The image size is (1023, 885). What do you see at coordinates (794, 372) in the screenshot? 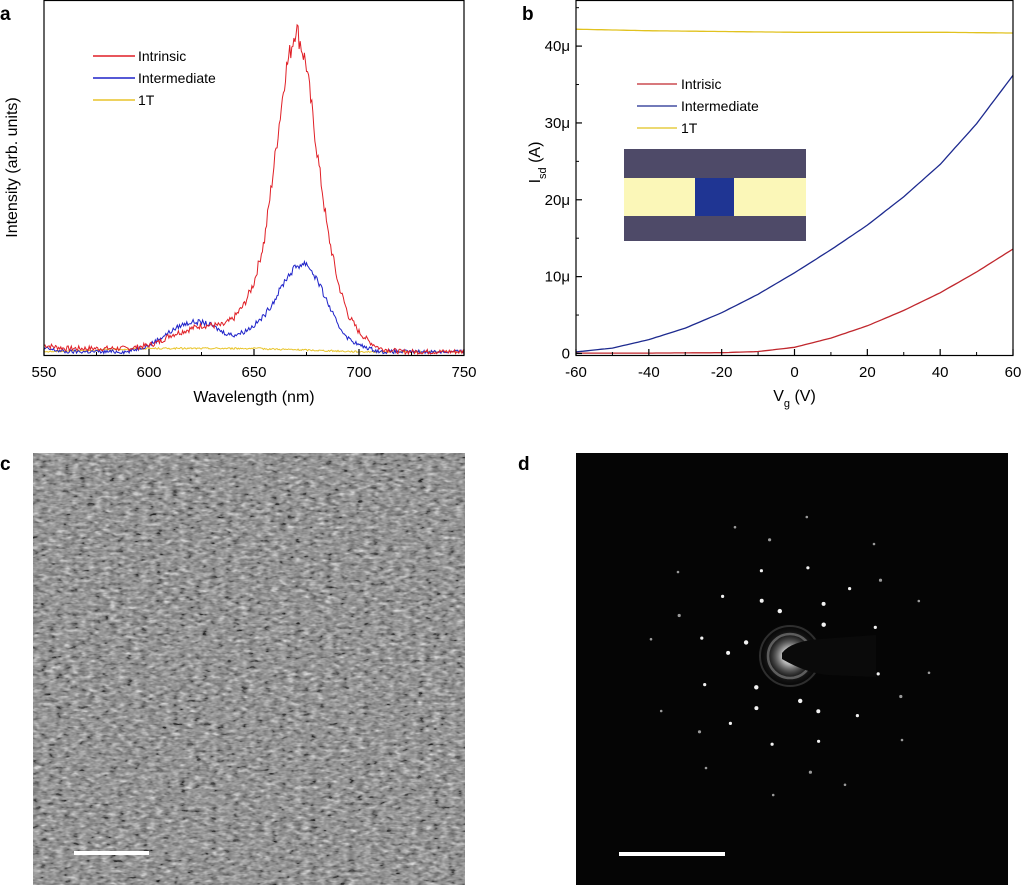
I see `x-tick-label: 0` at bounding box center [794, 372].